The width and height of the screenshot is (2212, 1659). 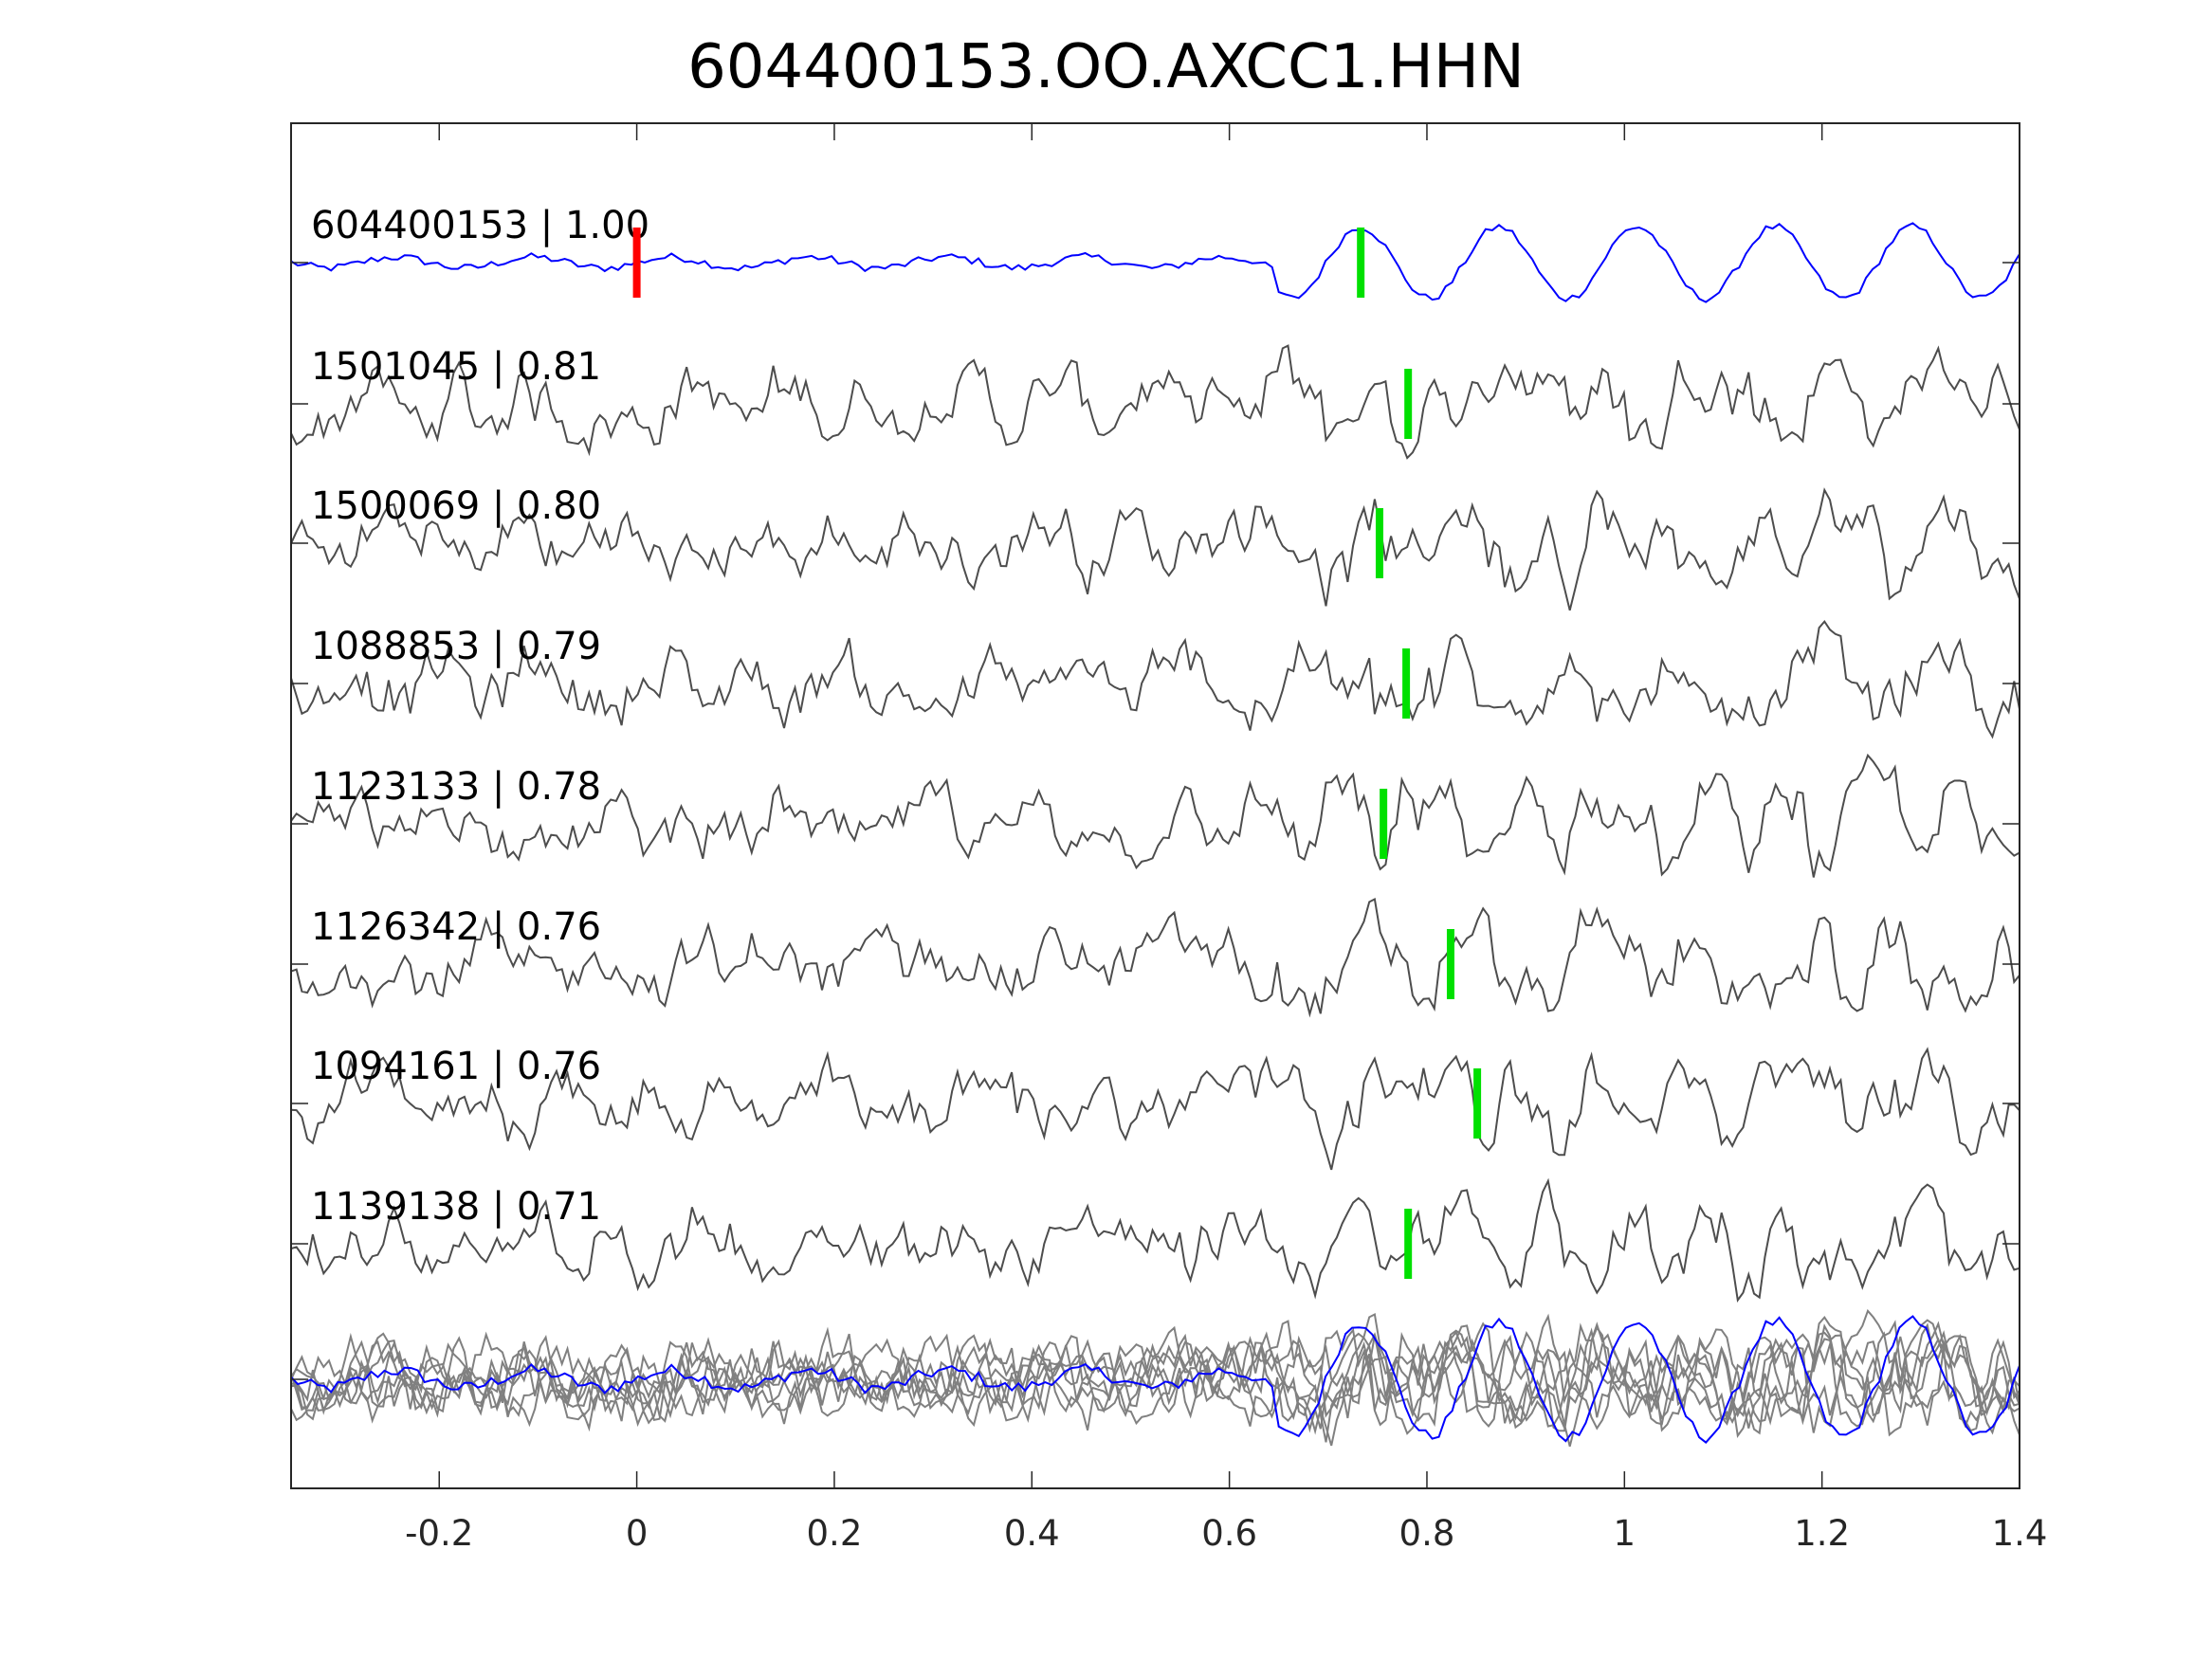 I want to click on x-tick-label: 0.6, so click(x=1229, y=1533).